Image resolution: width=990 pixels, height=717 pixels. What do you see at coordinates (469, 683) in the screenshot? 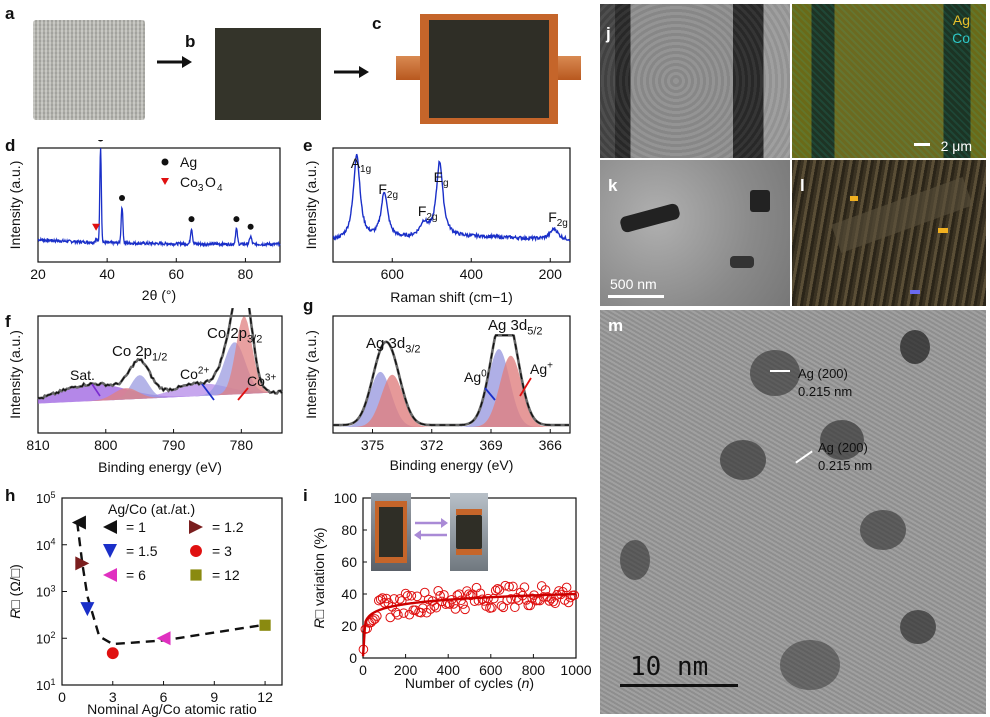
I see `x-axis-label: Number of cycles (n)` at bounding box center [469, 683].